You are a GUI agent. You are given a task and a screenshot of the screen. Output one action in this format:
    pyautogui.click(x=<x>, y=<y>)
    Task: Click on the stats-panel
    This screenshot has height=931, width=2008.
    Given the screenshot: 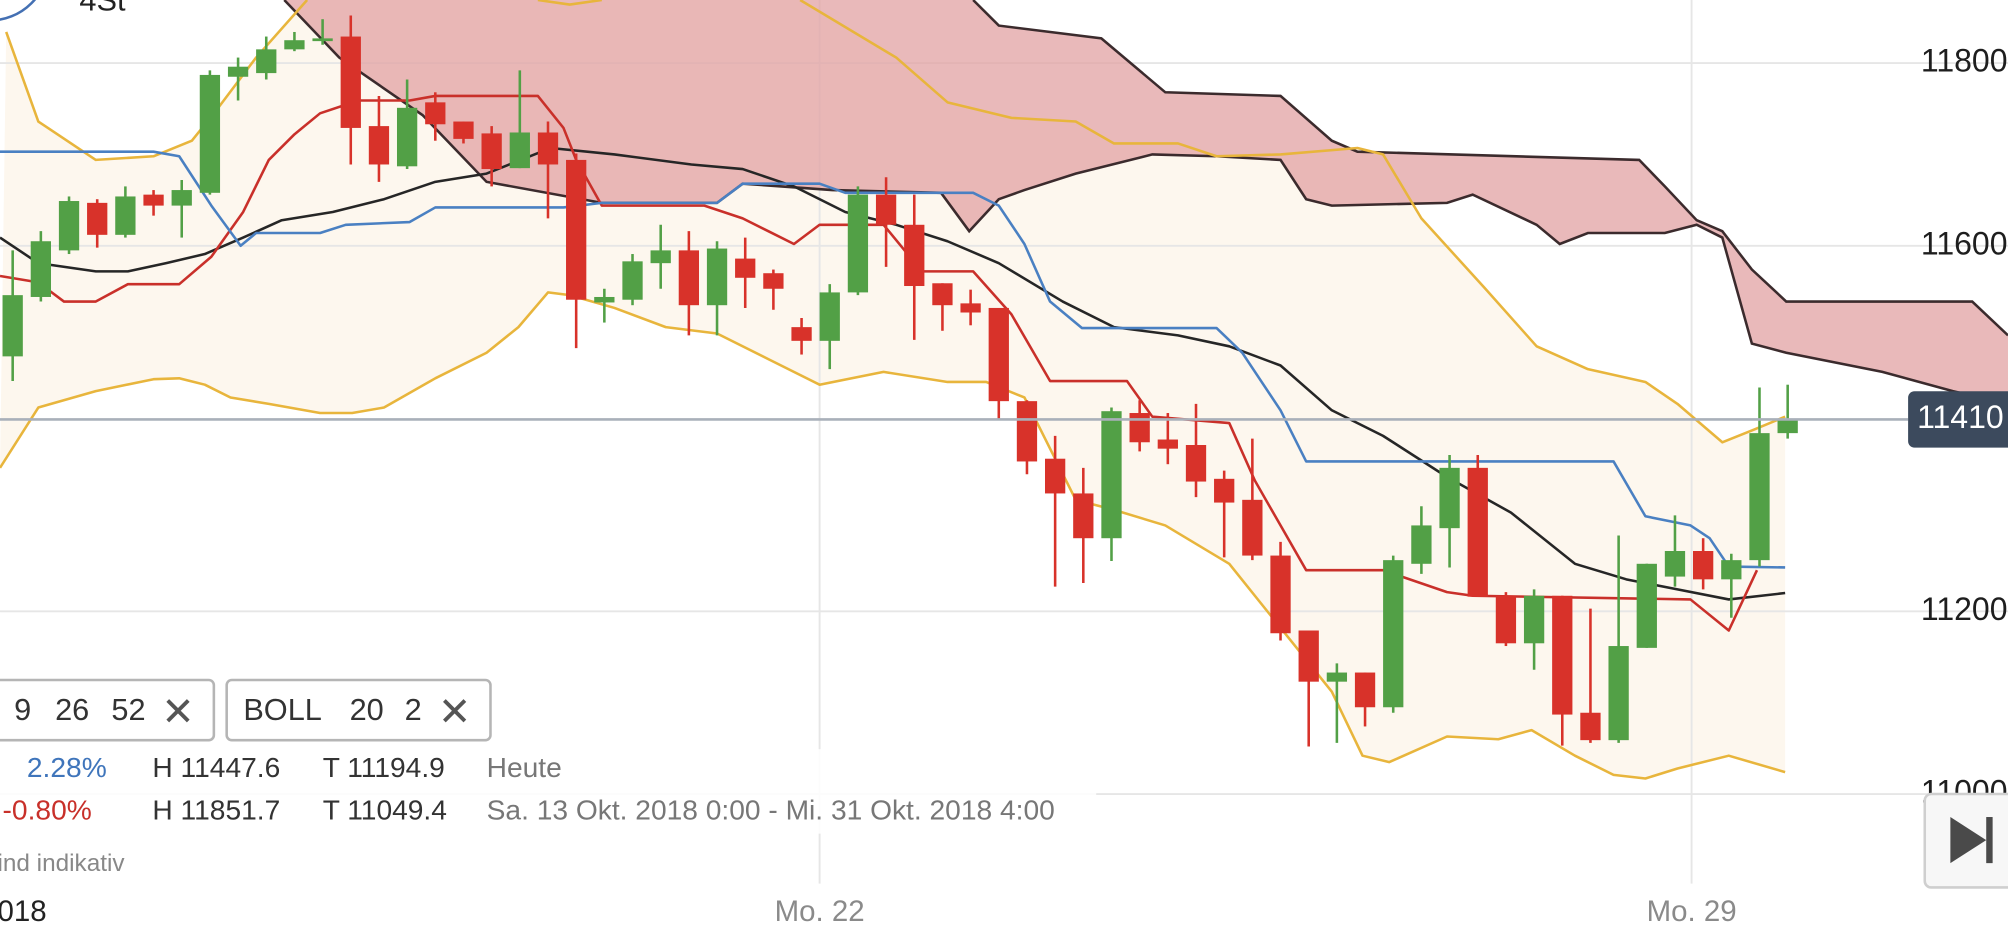 What is the action you would take?
    pyautogui.click(x=548, y=791)
    